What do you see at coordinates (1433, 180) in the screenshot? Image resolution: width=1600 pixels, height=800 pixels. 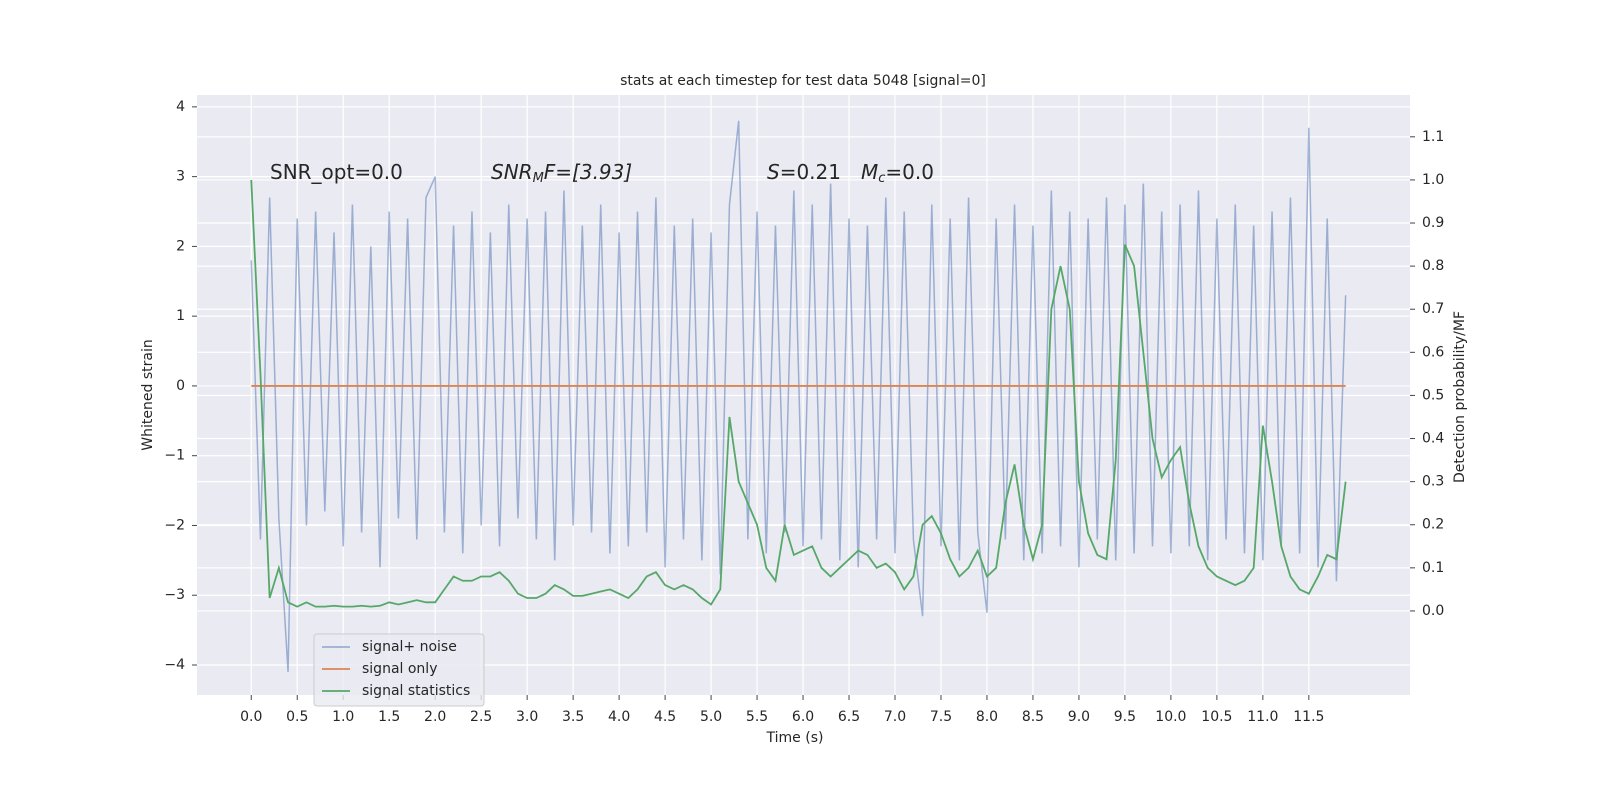 I see `y2-tick-label: 1.0` at bounding box center [1433, 180].